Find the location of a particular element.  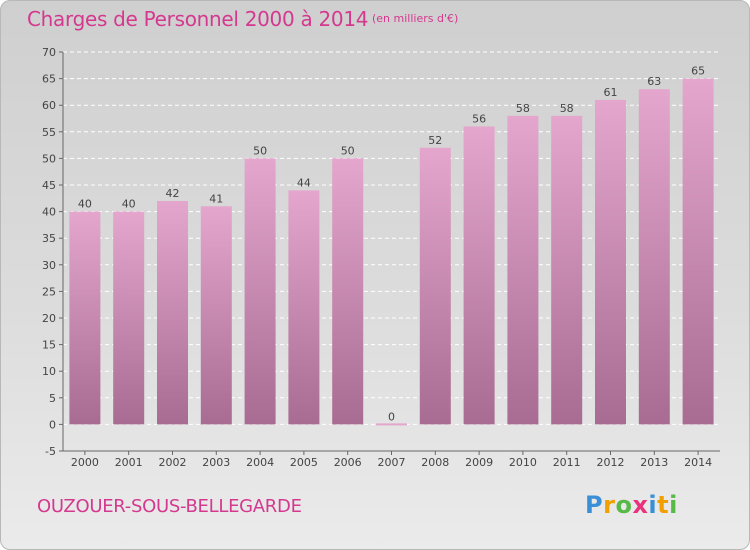

logo-letter: r is located at coordinates (609, 505).